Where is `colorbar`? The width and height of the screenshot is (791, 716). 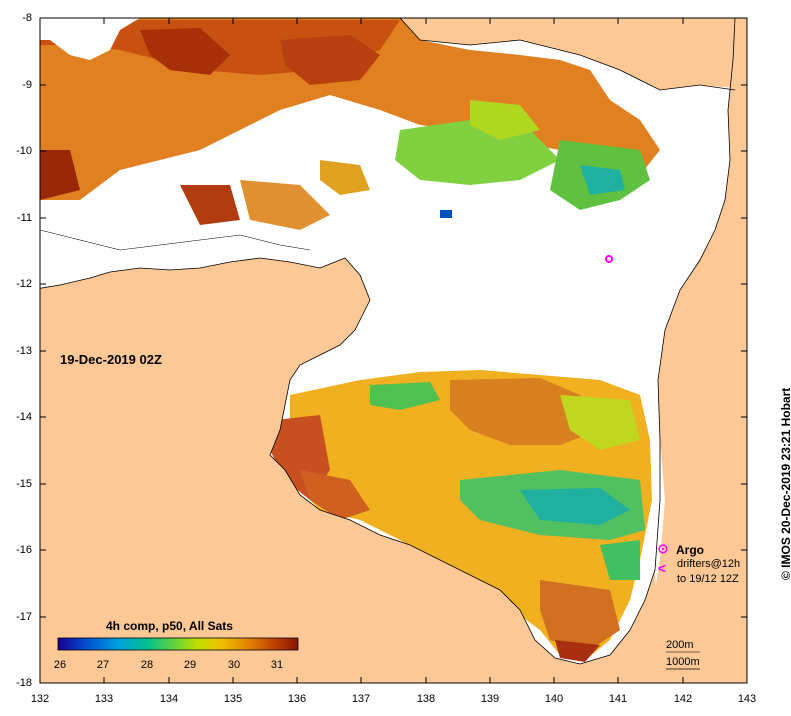 colorbar is located at coordinates (178, 644).